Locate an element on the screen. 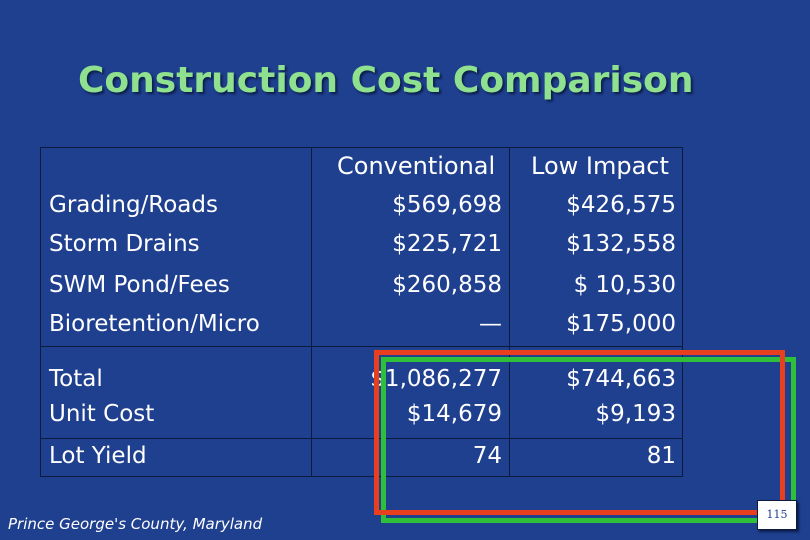  footer-source: Prince George's County, Maryland is located at coordinates (135, 524).